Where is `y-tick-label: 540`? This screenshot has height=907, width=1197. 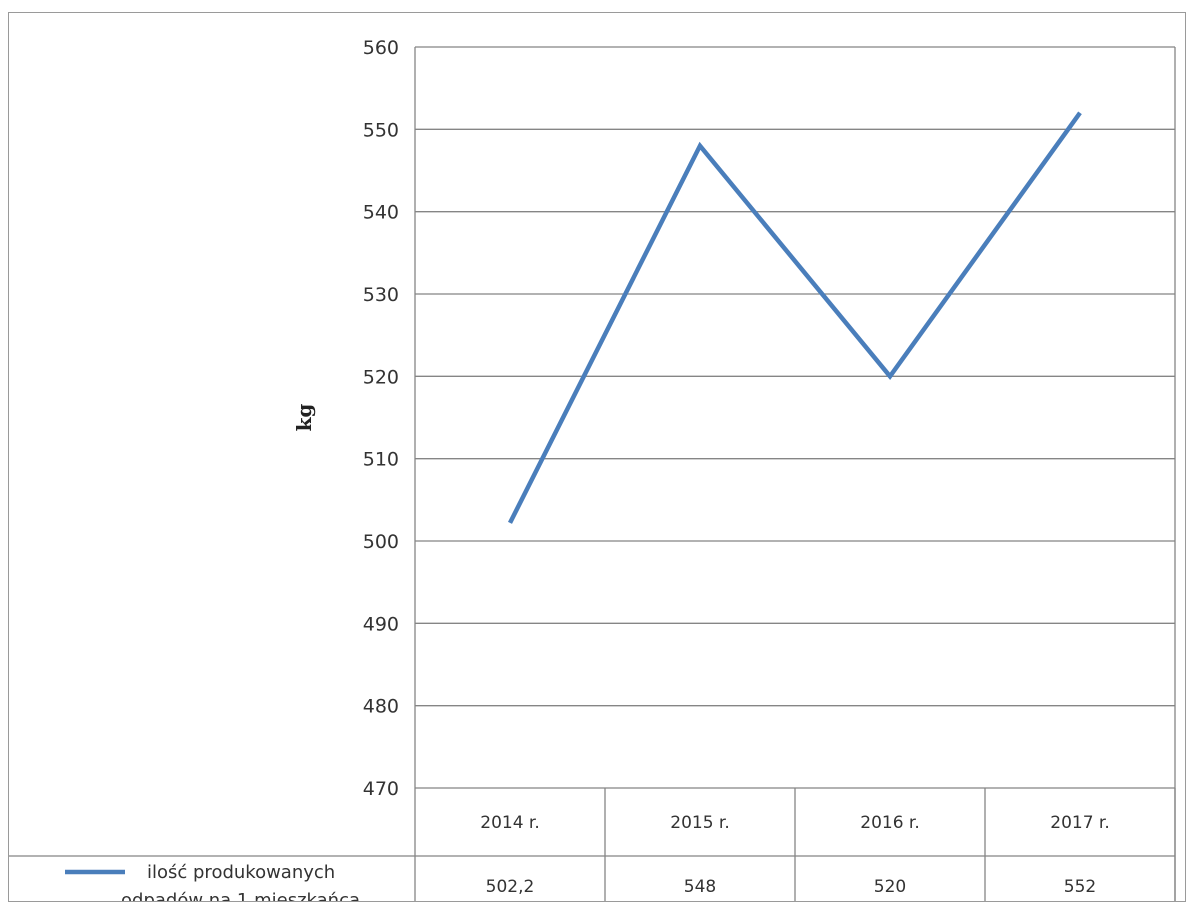 y-tick-label: 540 is located at coordinates (381, 213).